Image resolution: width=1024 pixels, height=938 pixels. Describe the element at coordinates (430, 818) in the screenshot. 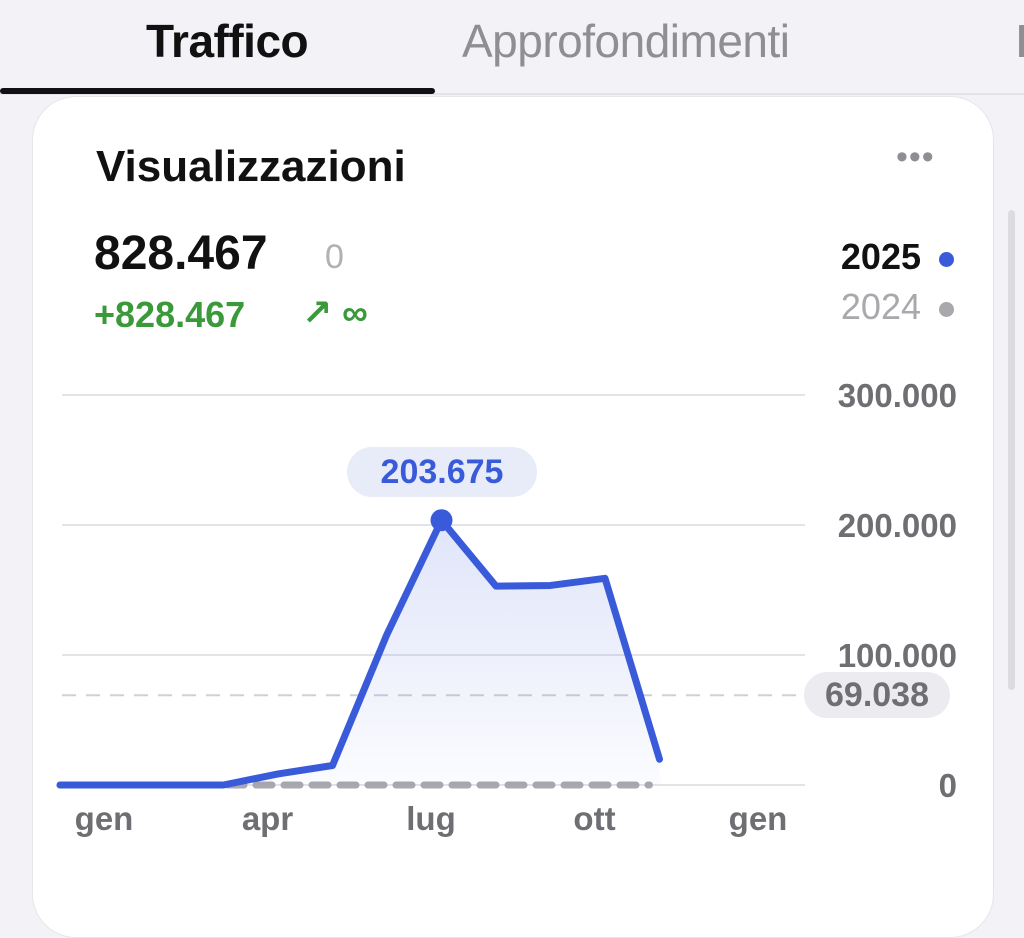

I see `x-tick-label: lug` at that location.